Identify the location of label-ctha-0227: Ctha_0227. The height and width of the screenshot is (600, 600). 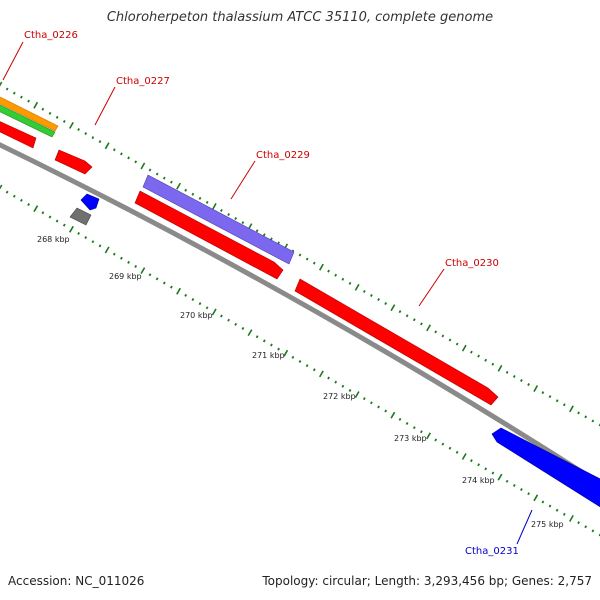
(143, 81).